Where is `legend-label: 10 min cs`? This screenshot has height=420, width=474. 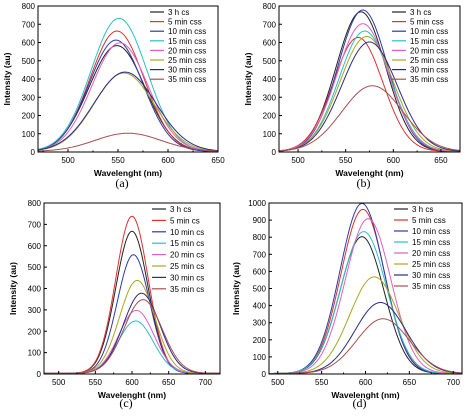
legend-label: 10 min cs is located at coordinates (187, 232).